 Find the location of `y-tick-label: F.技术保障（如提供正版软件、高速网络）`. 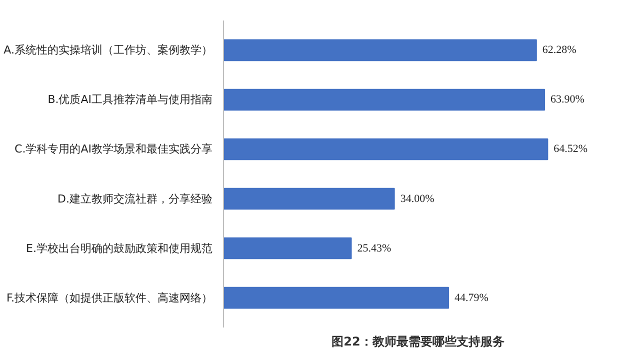

y-tick-label: F.技术保障（如提供正版软件、高速网络） is located at coordinates (109, 297).